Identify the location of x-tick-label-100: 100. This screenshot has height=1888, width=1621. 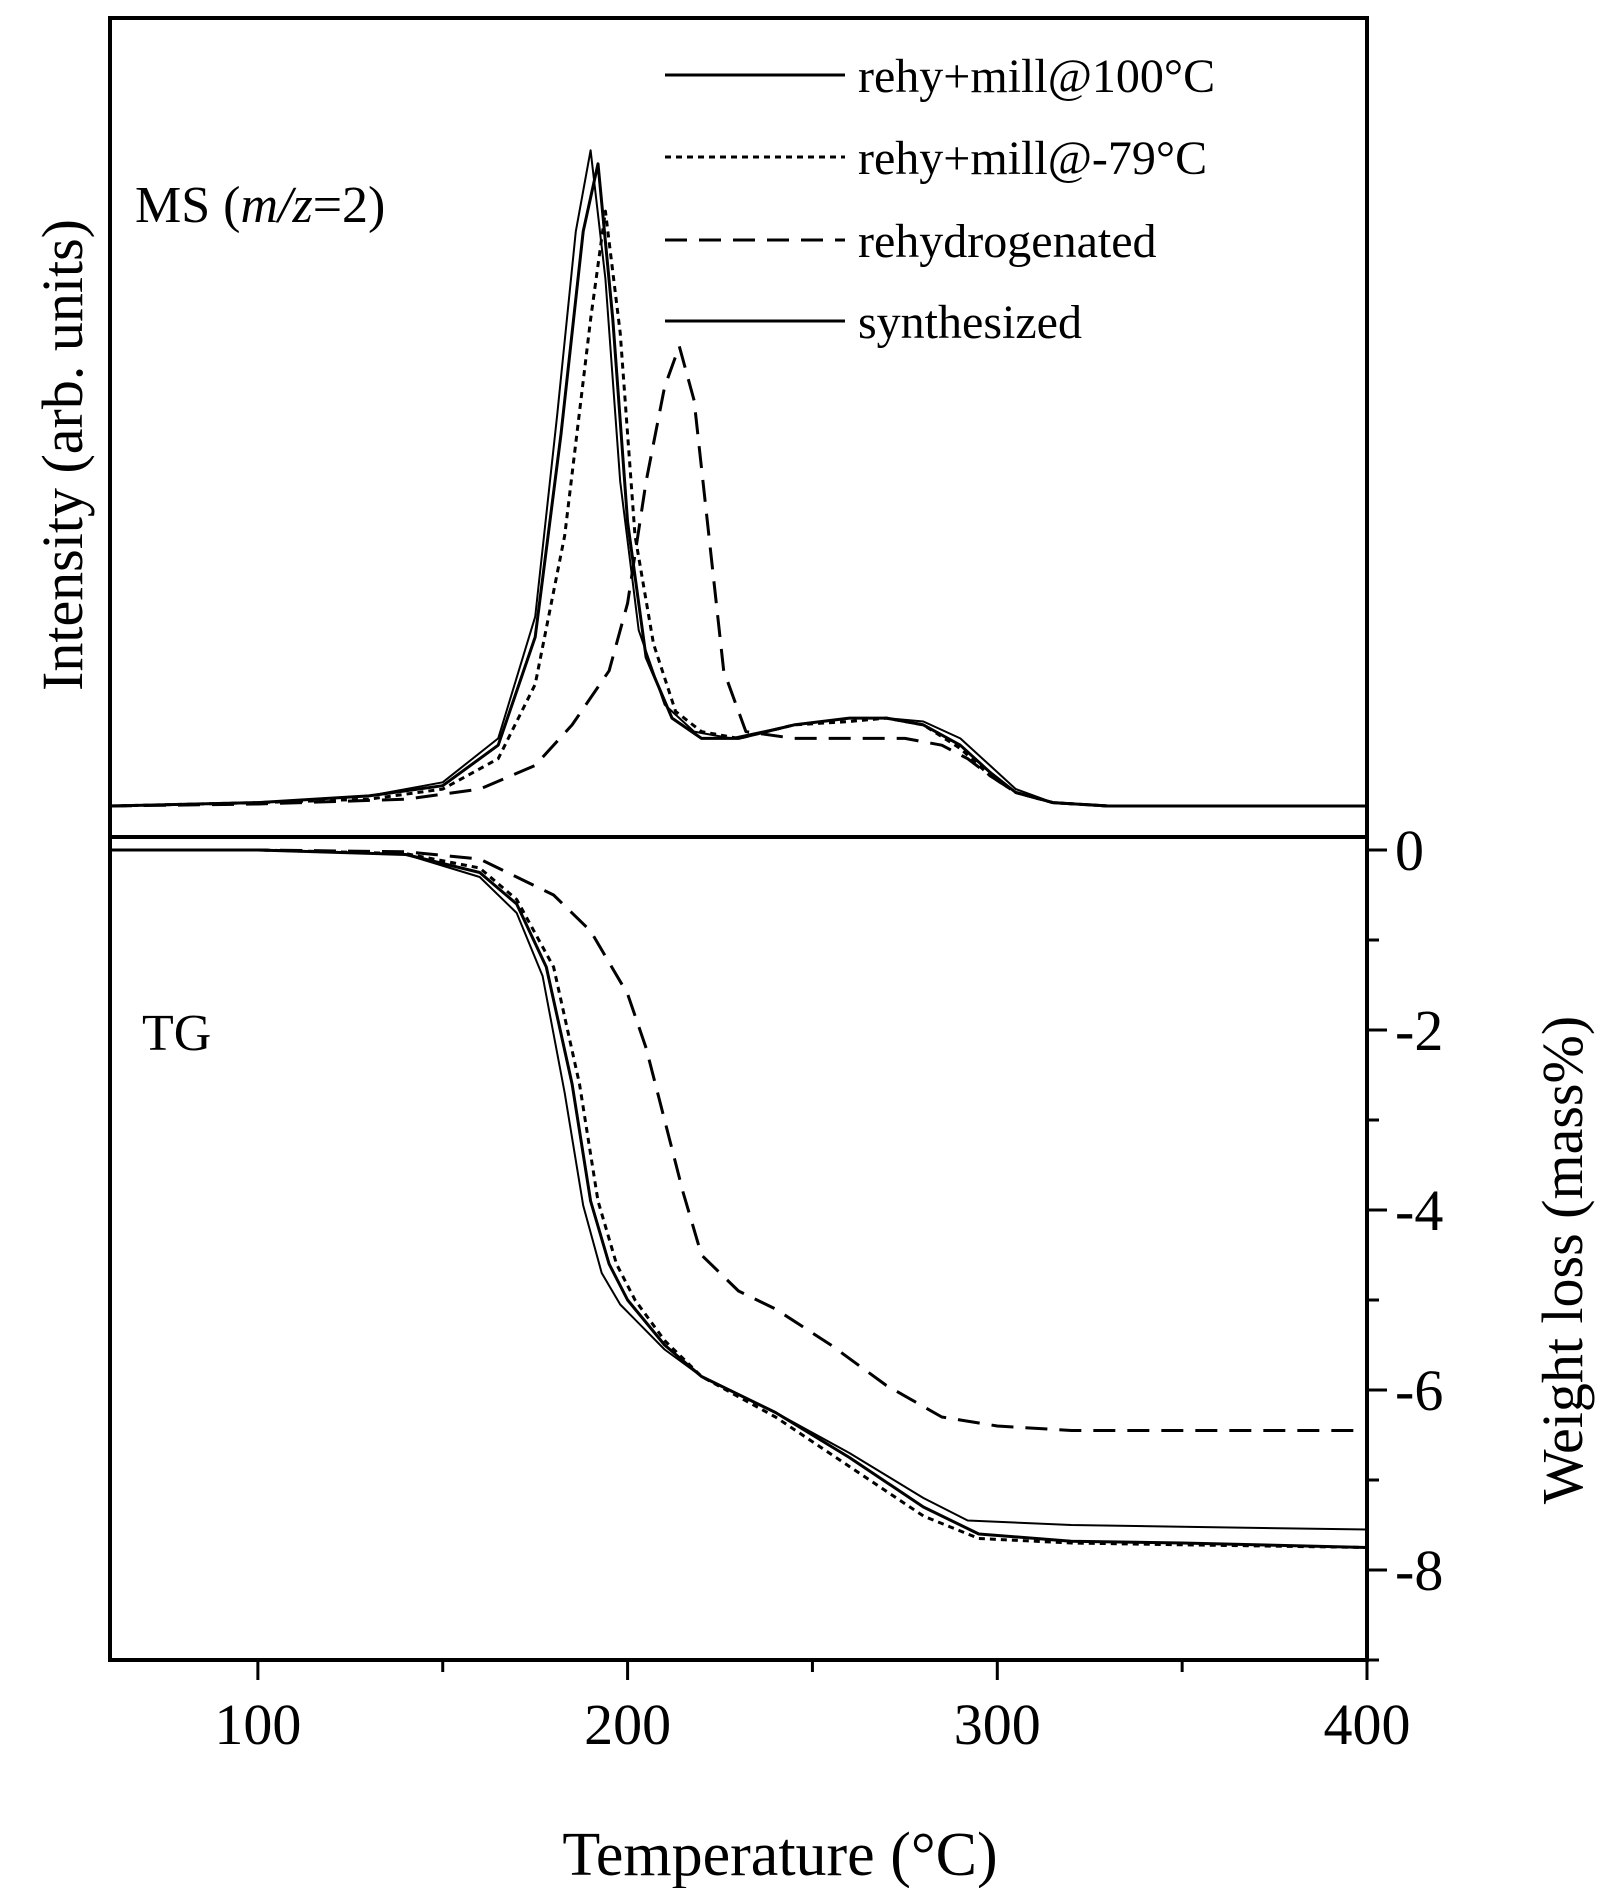
(257, 1724).